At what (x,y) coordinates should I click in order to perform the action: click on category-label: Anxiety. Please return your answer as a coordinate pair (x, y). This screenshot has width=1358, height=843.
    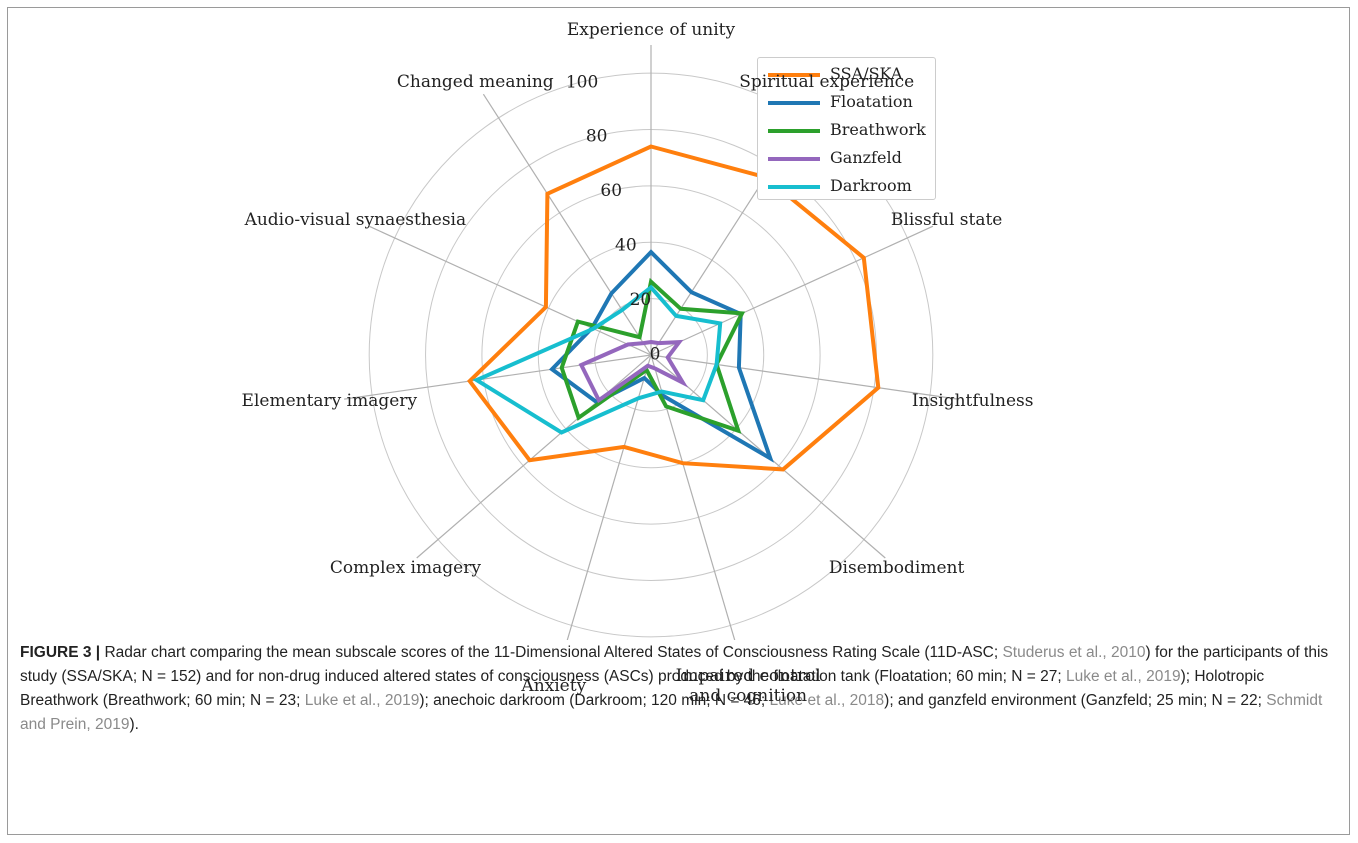
    Looking at the image, I should click on (554, 686).